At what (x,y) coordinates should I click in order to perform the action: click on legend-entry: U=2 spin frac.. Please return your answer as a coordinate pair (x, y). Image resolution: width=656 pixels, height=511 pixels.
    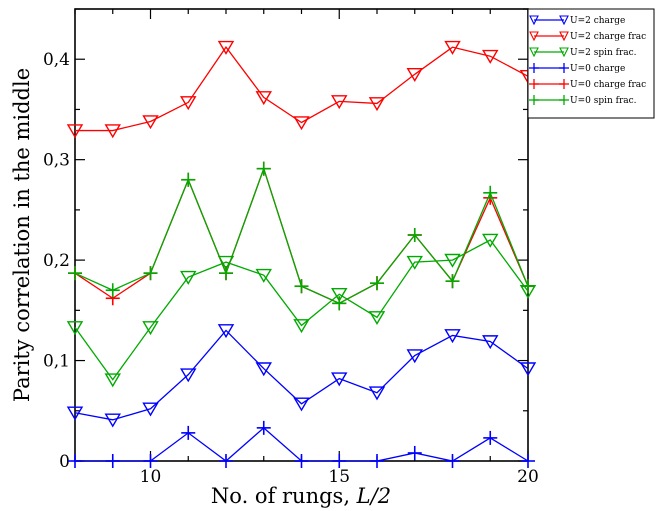
    Looking at the image, I should click on (583, 52).